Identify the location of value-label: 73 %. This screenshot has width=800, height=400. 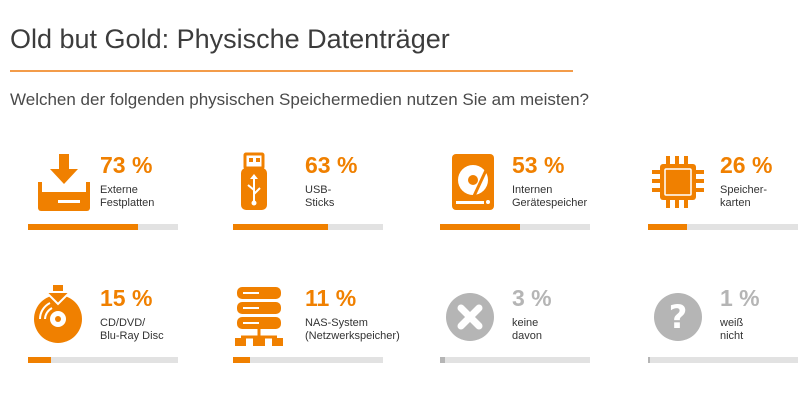
(126, 165).